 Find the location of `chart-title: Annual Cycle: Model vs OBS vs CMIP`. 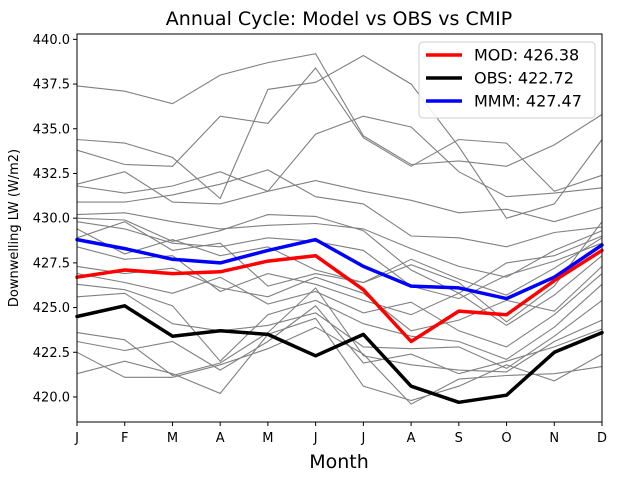

chart-title: Annual Cycle: Model vs OBS vs CMIP is located at coordinates (339, 19).